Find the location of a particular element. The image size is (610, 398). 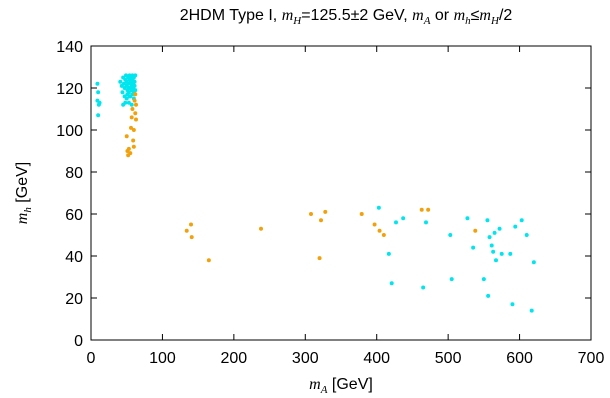

y-tick-label: 120 is located at coordinates (69, 89).